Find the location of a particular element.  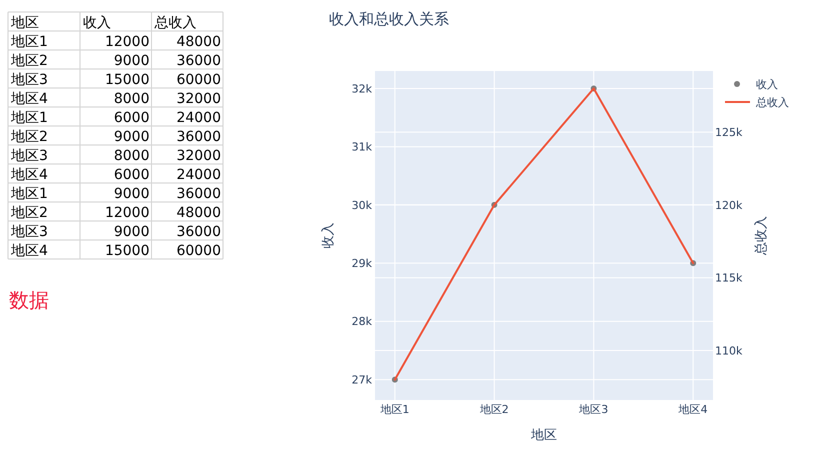

chart-title: 收入和总收入关系 is located at coordinates (389, 19).